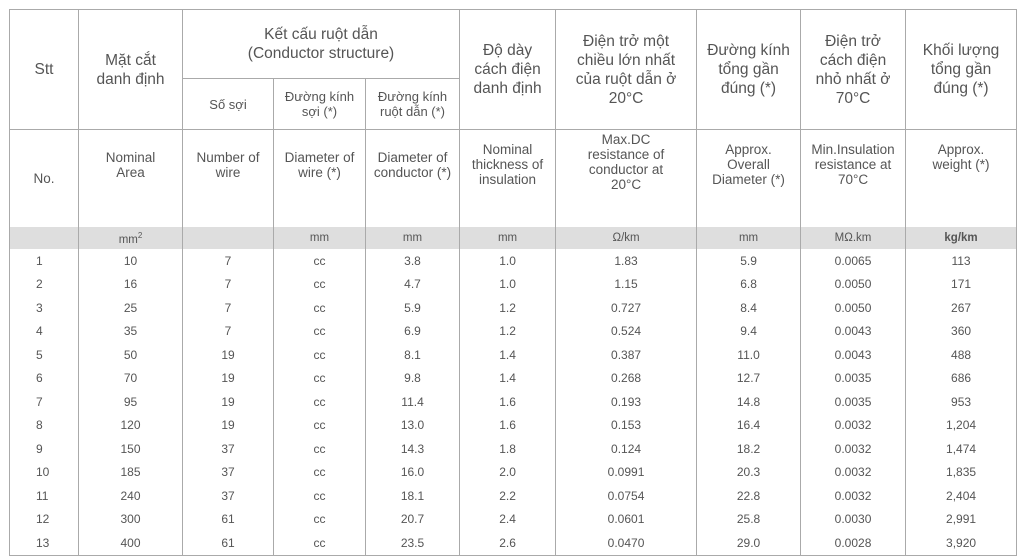 The image size is (1024, 556). I want to click on table-cell: 0.387, so click(626, 355).